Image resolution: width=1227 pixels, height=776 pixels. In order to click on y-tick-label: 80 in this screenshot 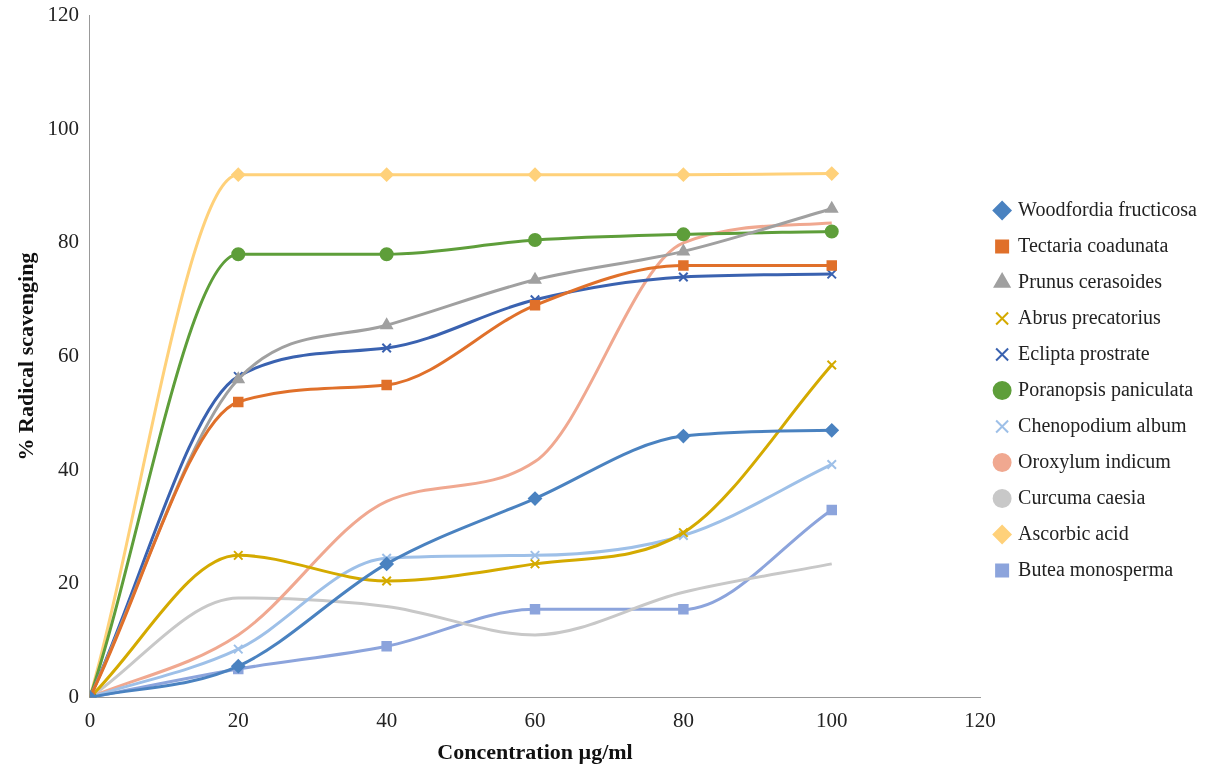, I will do `click(68, 241)`.